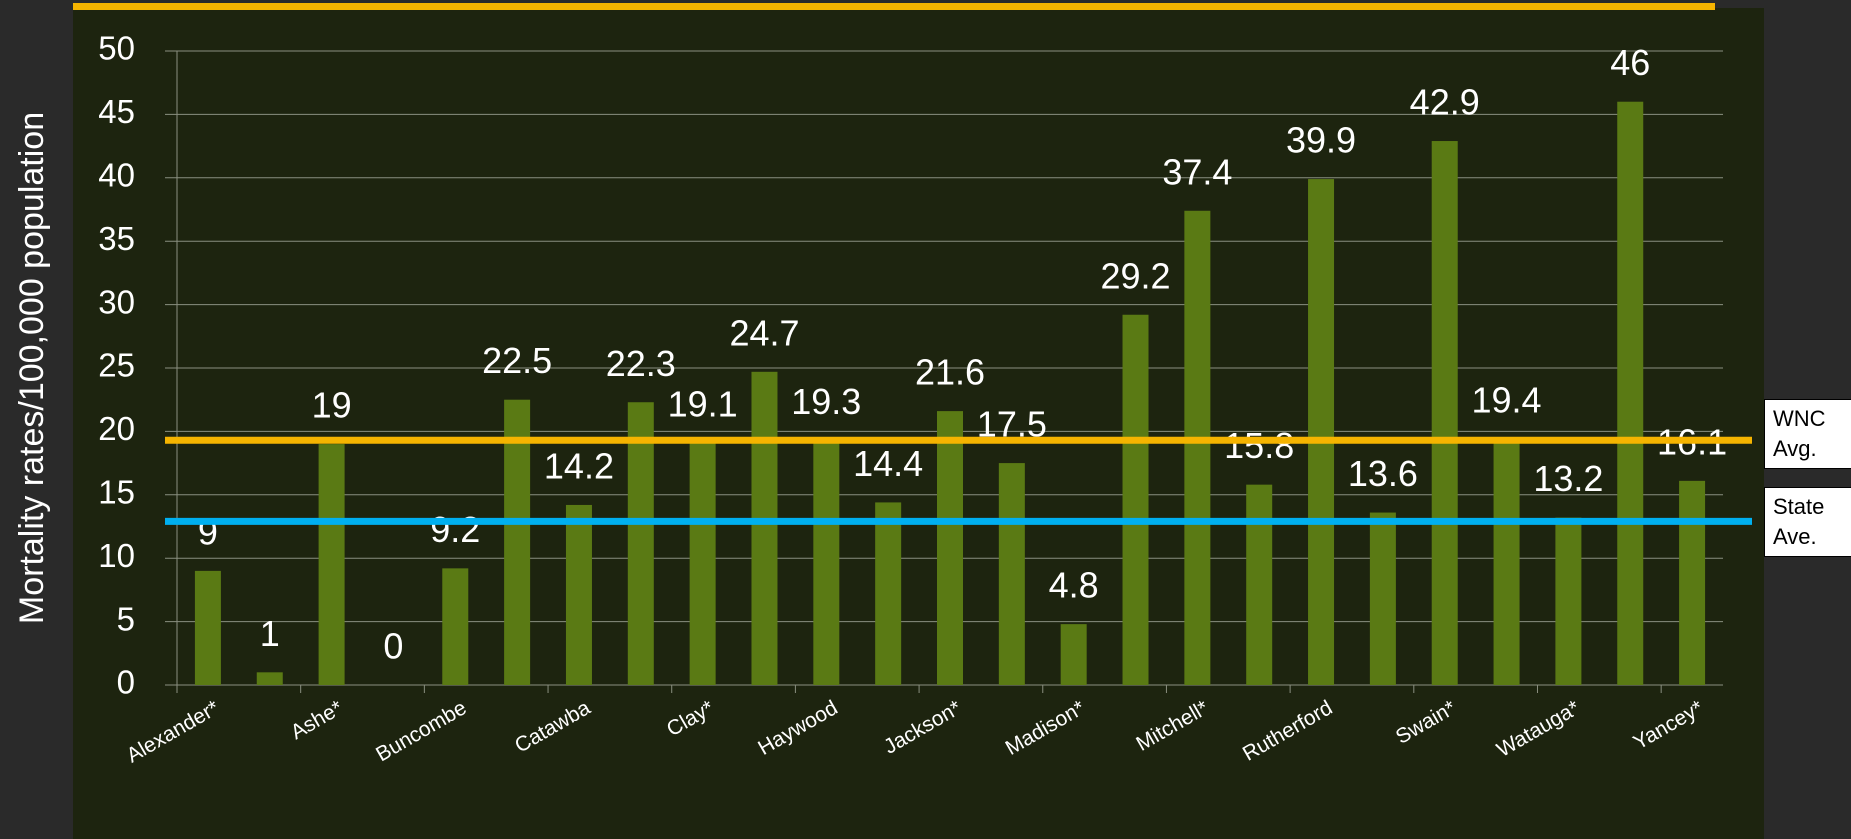  I want to click on y-tick-label: 5, so click(126, 618).